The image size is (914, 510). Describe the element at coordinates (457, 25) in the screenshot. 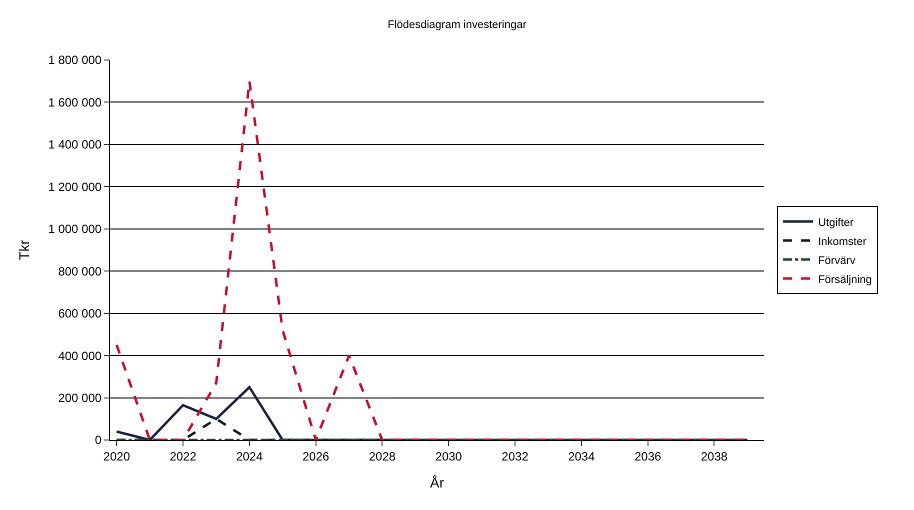

I see `chart-title: Flödesdiagram investeringar` at that location.